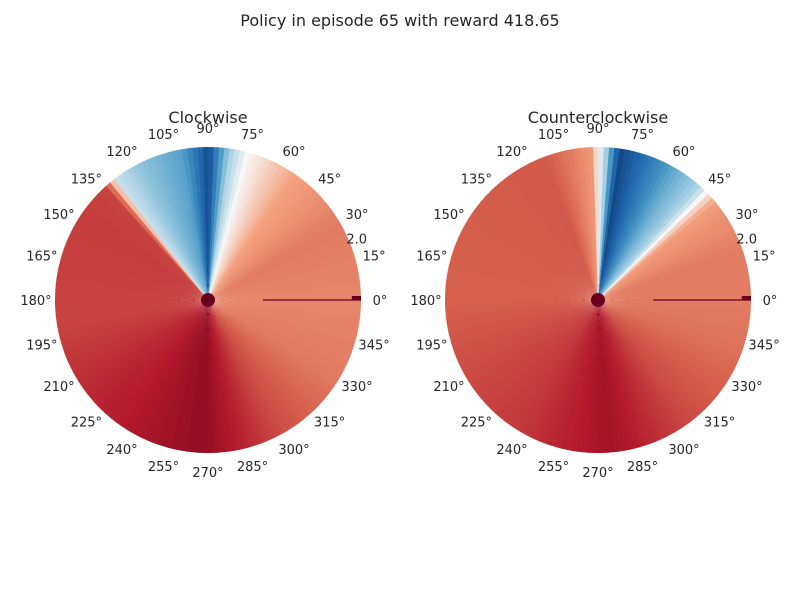 The image size is (800, 600). What do you see at coordinates (683, 152) in the screenshot?
I see `theta-tick-label: 60°` at bounding box center [683, 152].